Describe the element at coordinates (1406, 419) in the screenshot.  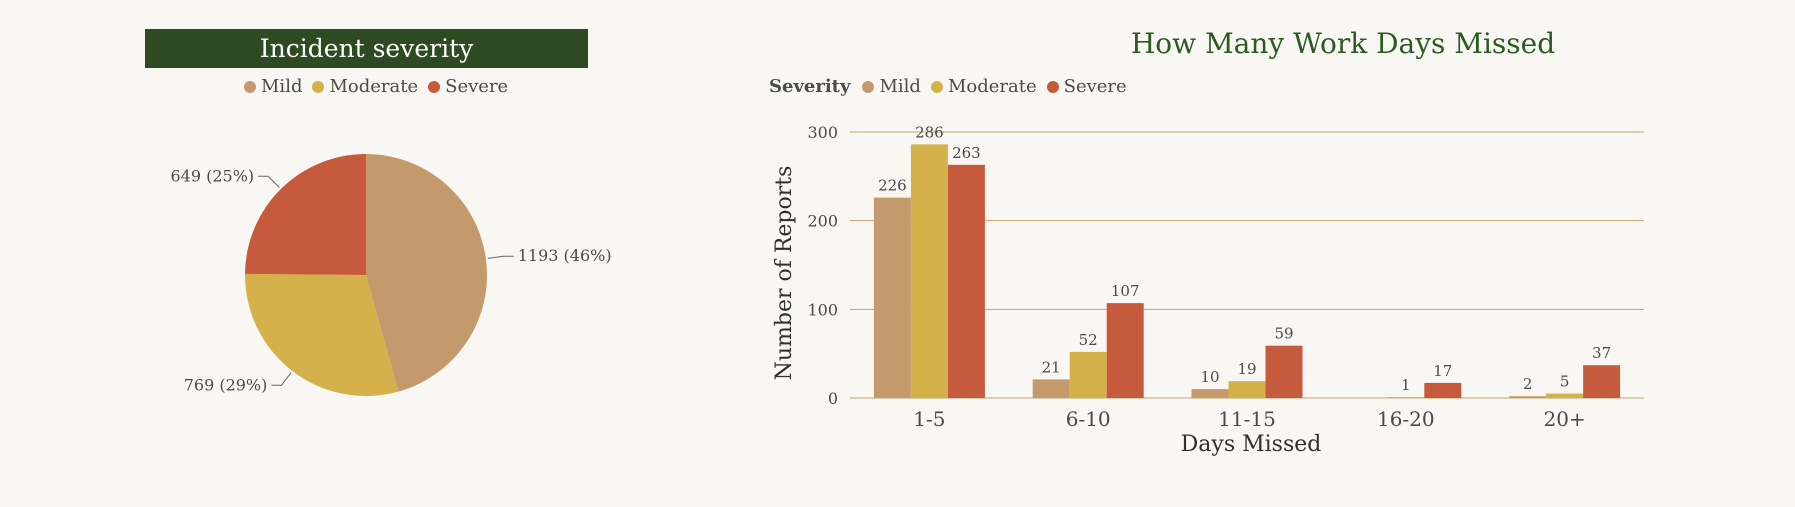
I see `x-tick-label-16-20: 16-20` at that location.